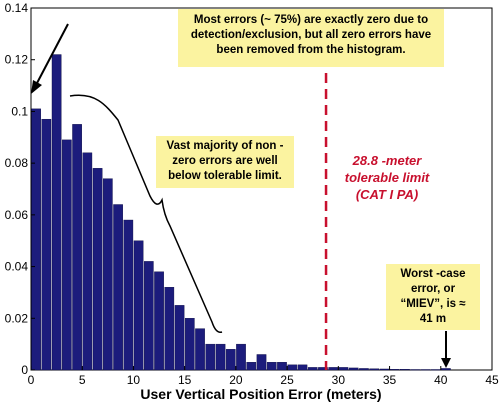  I want to click on tolerable-limit-label: 28.8 -meter tolerable limit (CAT I PA), so click(387, 177).